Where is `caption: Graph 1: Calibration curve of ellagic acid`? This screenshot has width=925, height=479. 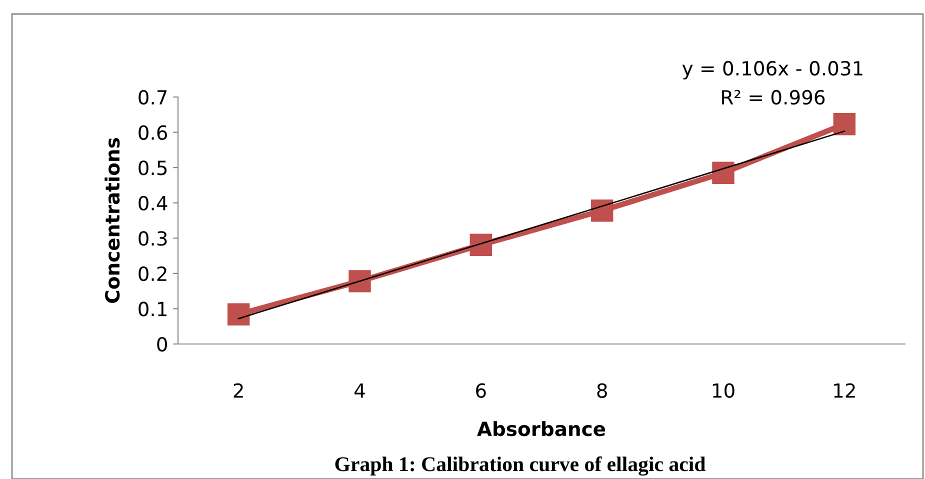
caption: Graph 1: Calibration curve of ellagic acid is located at coordinates (520, 466).